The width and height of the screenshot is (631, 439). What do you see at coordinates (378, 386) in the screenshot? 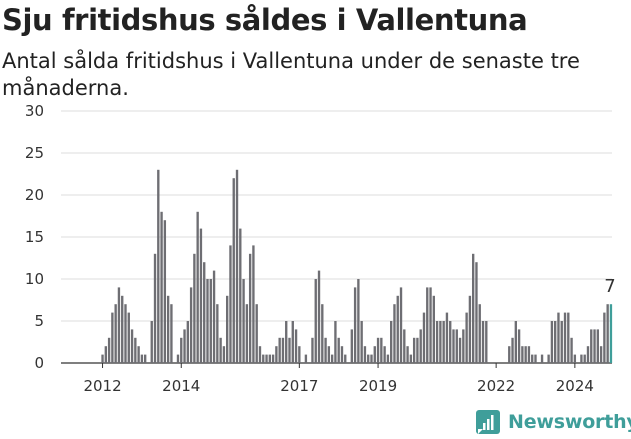
I see `x-tick-label: 2019` at bounding box center [378, 386].